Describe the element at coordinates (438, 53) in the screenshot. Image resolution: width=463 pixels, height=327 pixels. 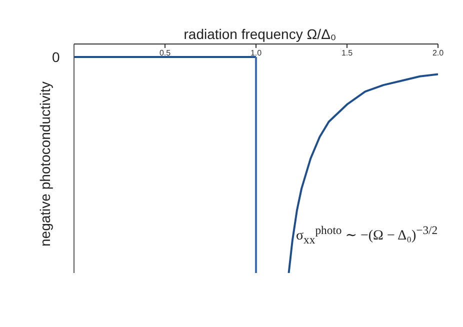
I see `x-tick-label: 2.0` at that location.